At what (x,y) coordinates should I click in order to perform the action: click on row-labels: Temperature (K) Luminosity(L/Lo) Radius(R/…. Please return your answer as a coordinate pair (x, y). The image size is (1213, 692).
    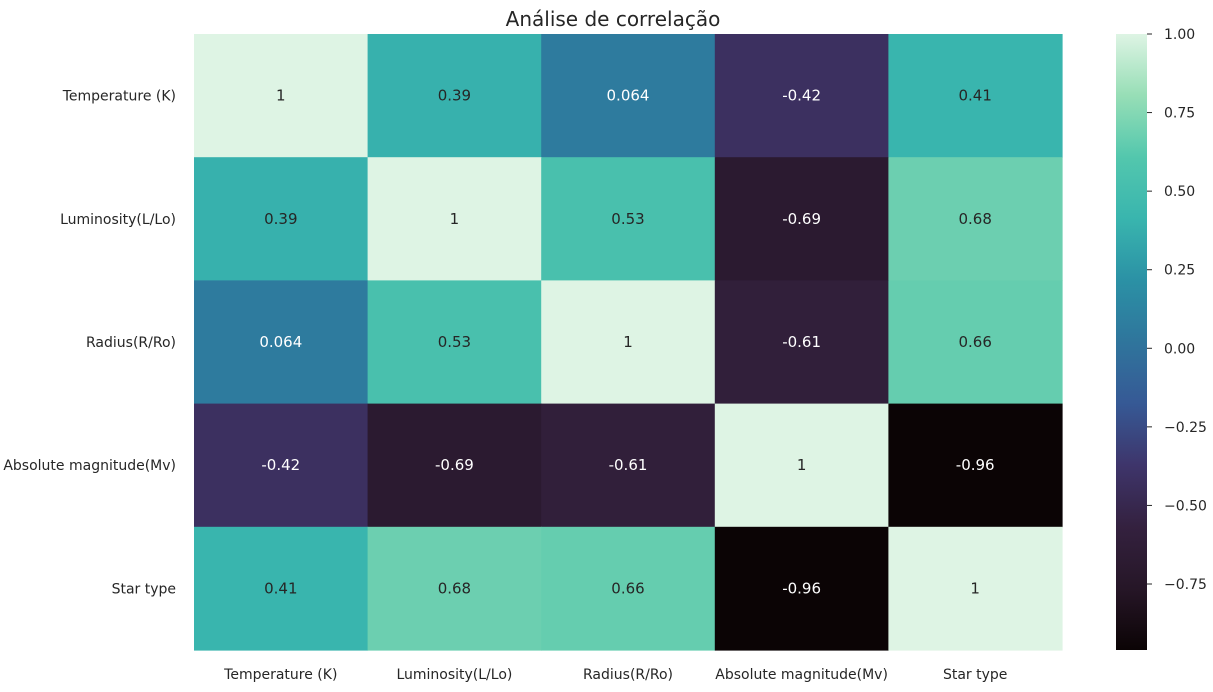
    Looking at the image, I should click on (89, 343).